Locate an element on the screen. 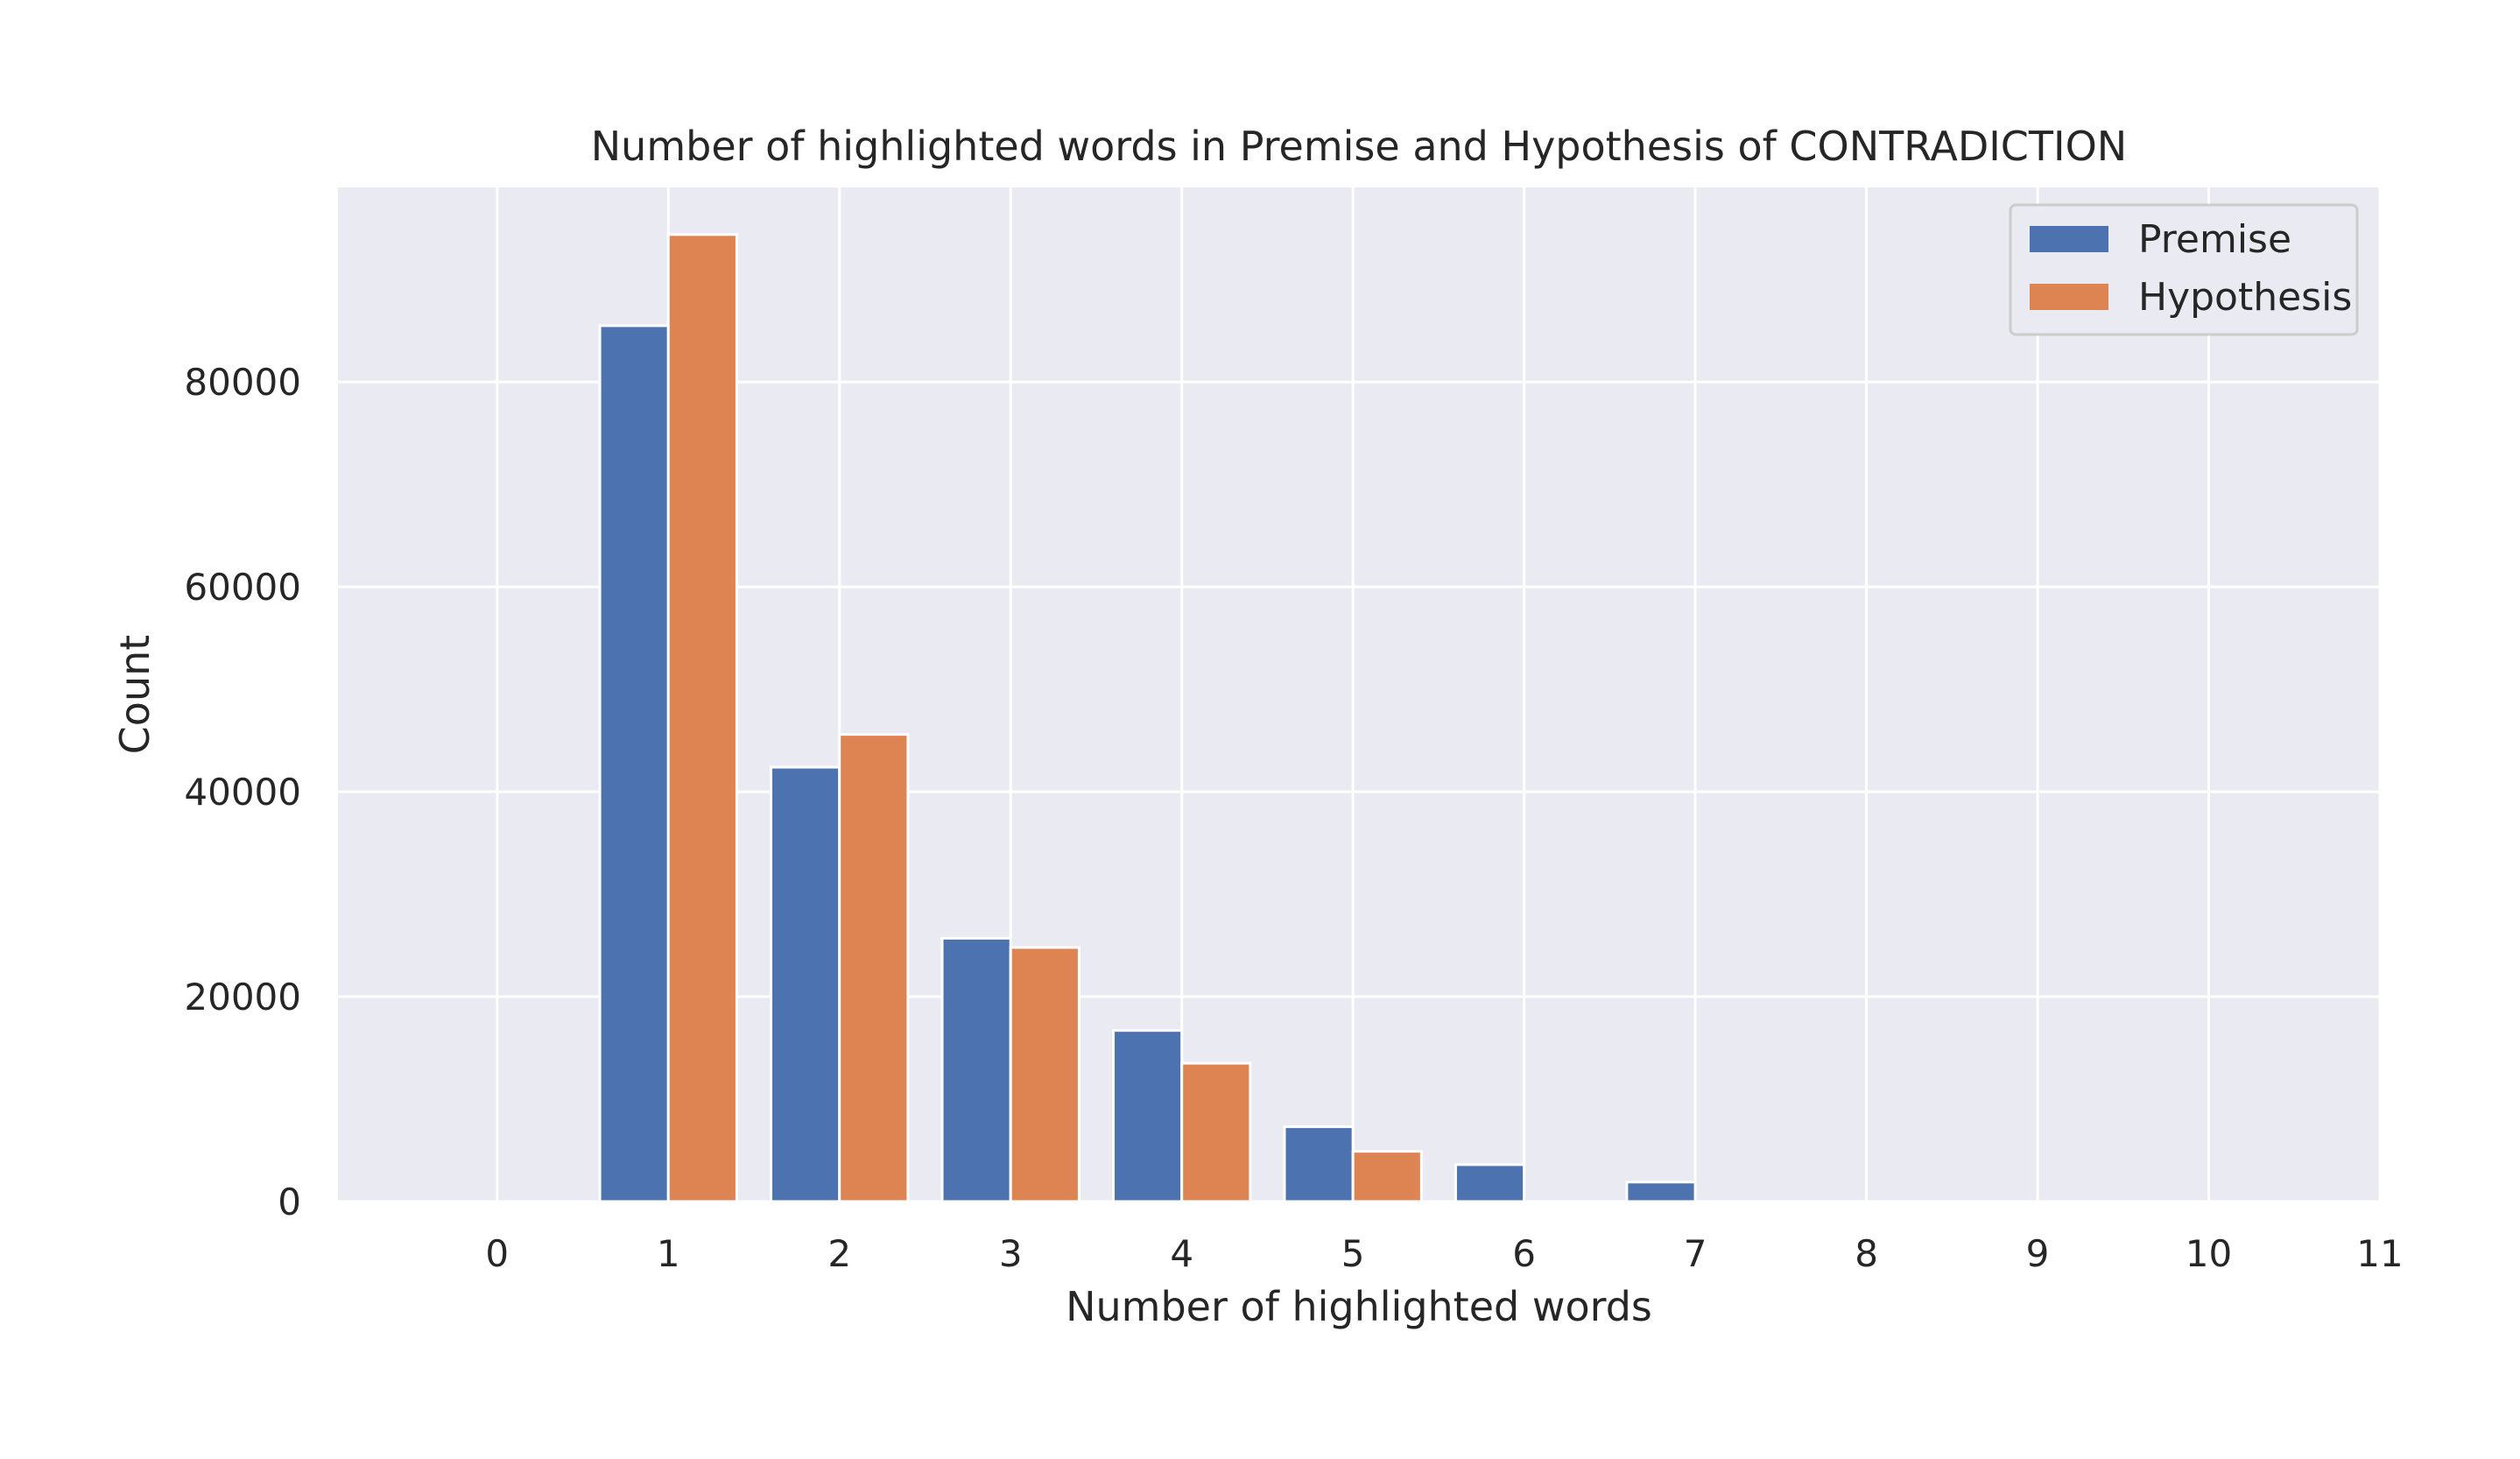  x-tick-label: 4 is located at coordinates (1181, 1253).